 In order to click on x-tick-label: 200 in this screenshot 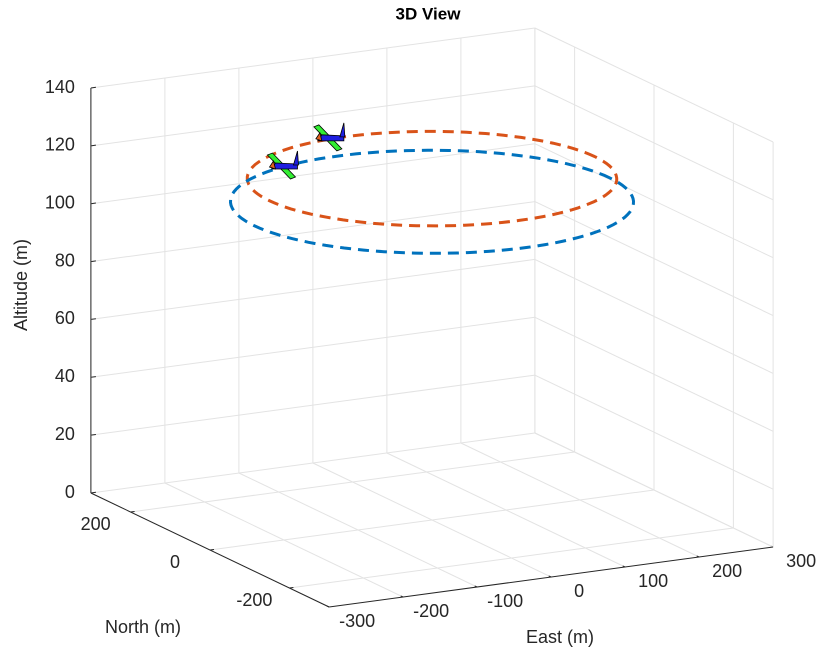, I will do `click(727, 571)`.